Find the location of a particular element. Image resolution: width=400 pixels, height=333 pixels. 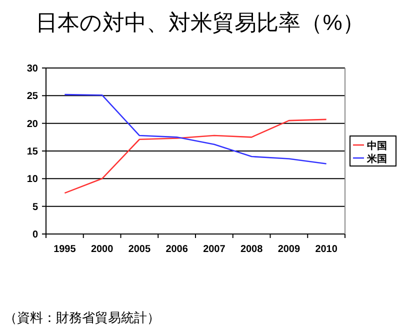

legend-label: 米国 is located at coordinates (376, 159).